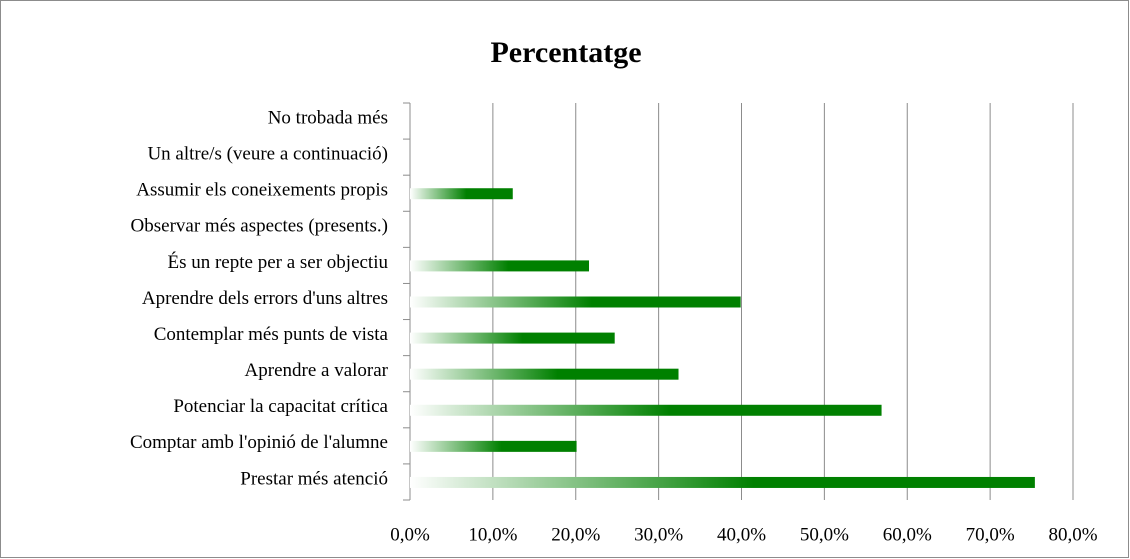 Image resolution: width=1130 pixels, height=559 pixels. Describe the element at coordinates (267, 153) in the screenshot. I see `y-tick-label: Un altre/s (veure a continuació)` at that location.